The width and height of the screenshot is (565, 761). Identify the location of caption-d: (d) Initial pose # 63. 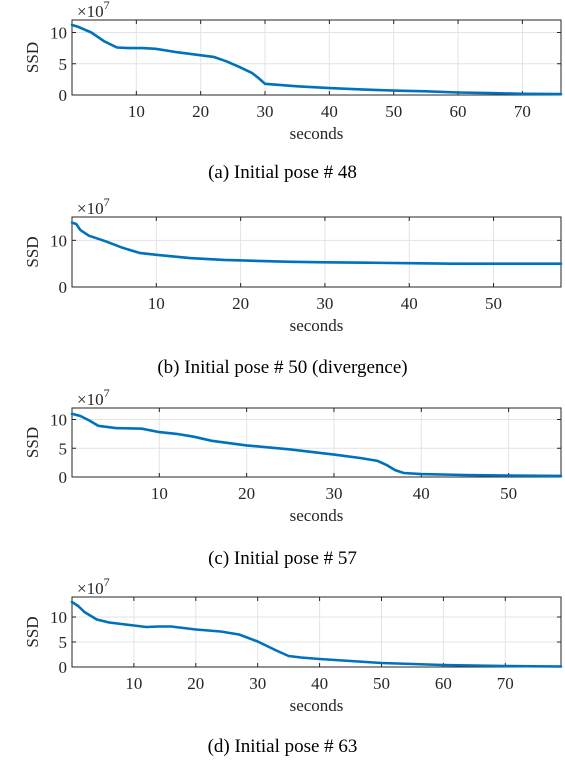
(282, 746).